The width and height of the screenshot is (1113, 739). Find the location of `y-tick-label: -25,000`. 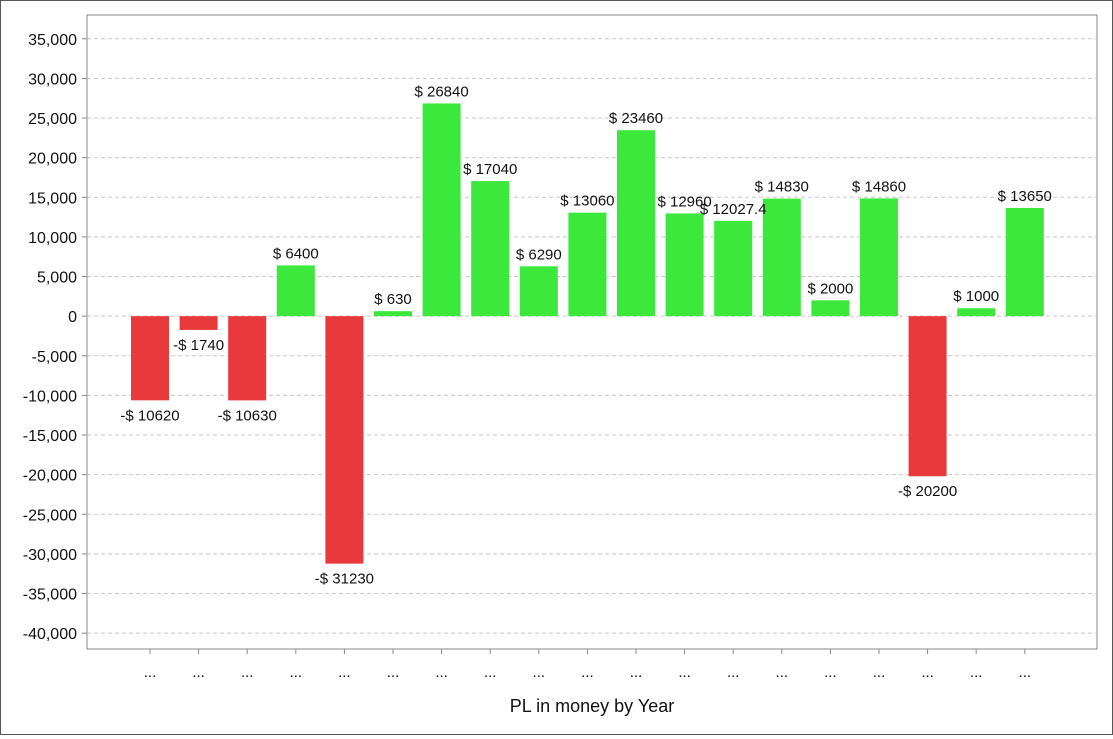

y-tick-label: -25,000 is located at coordinates (50, 515).